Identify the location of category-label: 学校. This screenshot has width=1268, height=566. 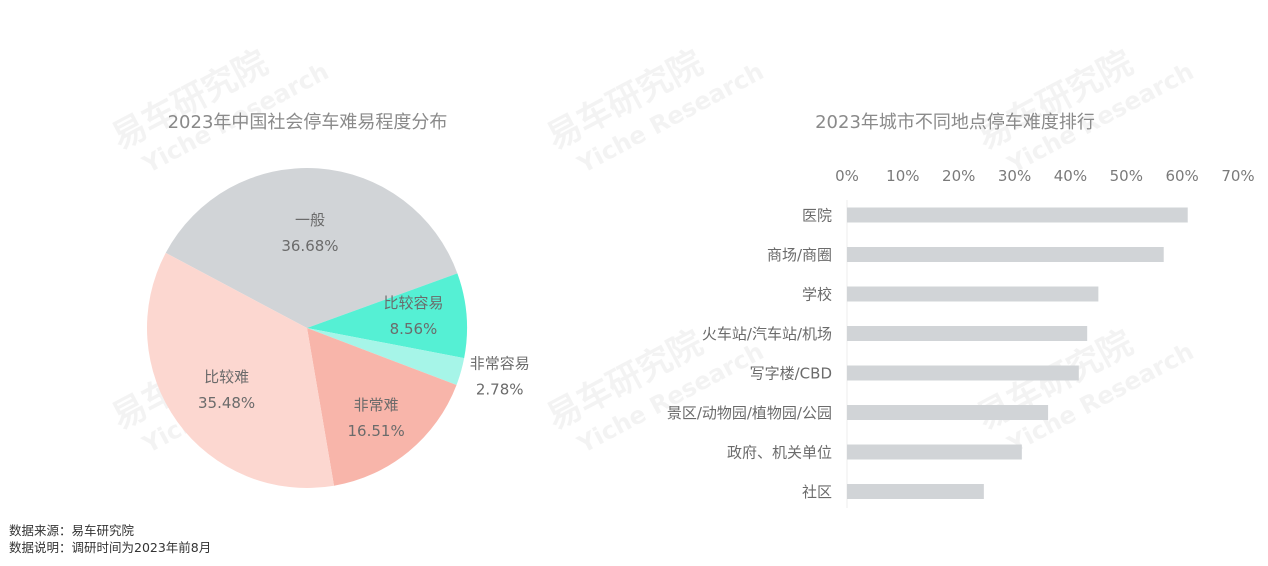
(817, 295).